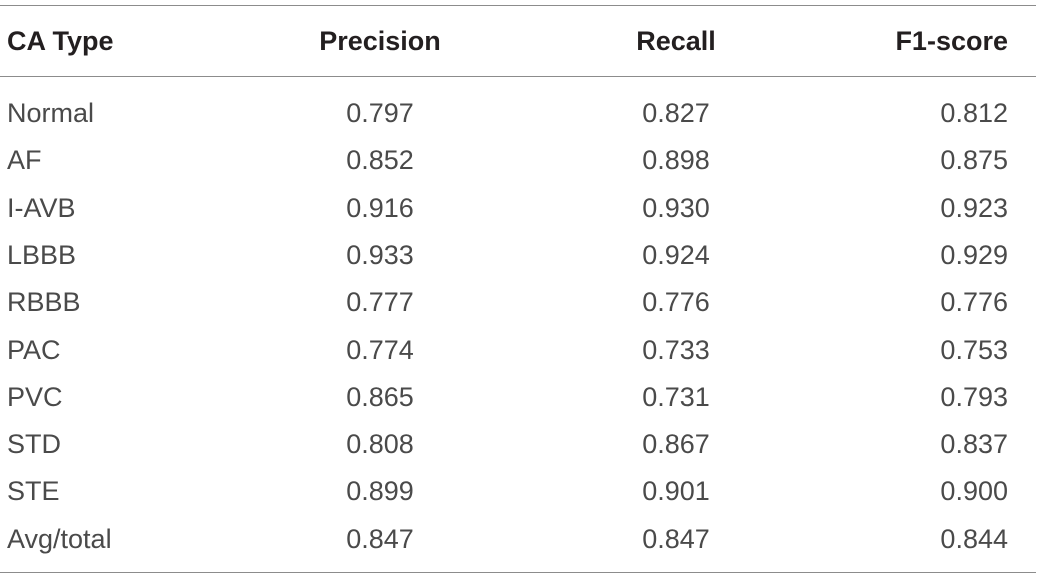  What do you see at coordinates (676, 302) in the screenshot?
I see `cell-recall: 0.776` at bounding box center [676, 302].